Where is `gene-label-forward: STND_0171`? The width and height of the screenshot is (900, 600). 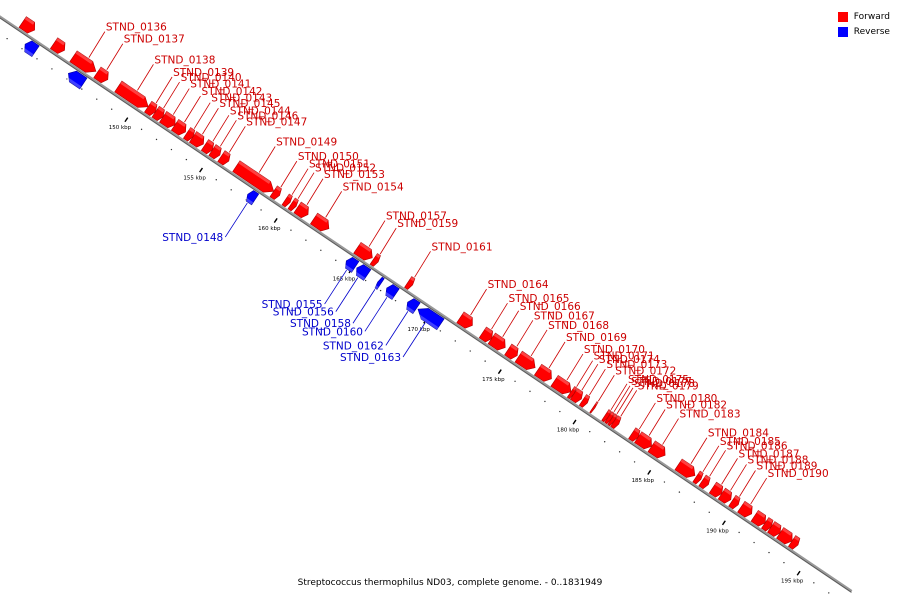
gene-label-forward: STND_0171 is located at coordinates (624, 357).